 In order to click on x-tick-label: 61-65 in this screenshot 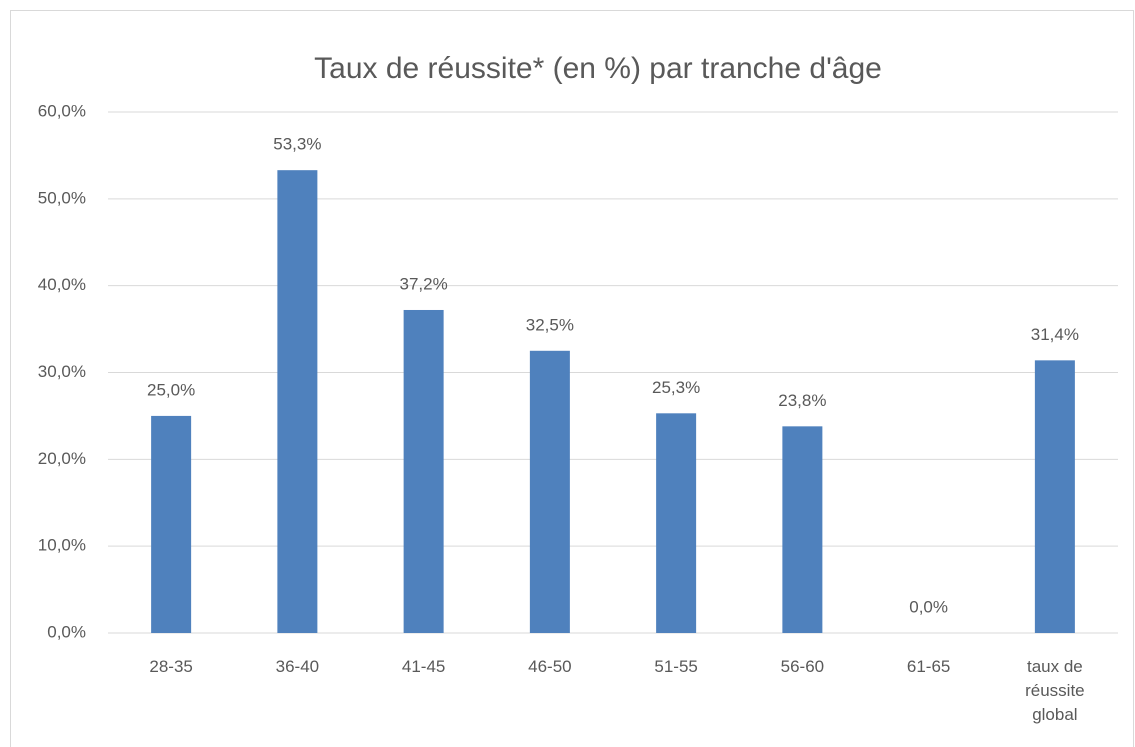, I will do `click(928, 666)`.